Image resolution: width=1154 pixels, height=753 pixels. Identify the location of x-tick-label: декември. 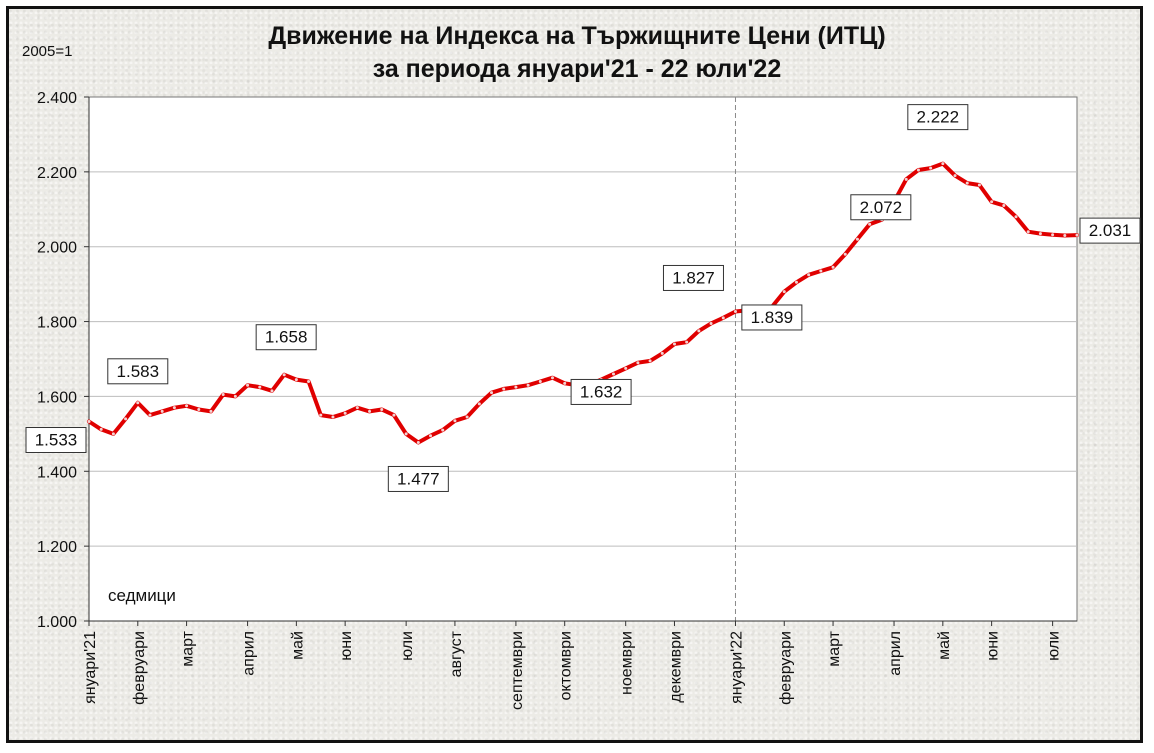
(675, 667).